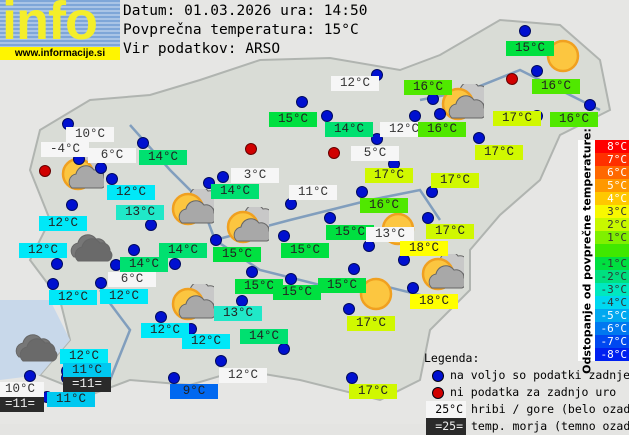  What do you see at coordinates (612, 302) in the screenshot?
I see `scale-cell: -4°C` at bounding box center [612, 302].